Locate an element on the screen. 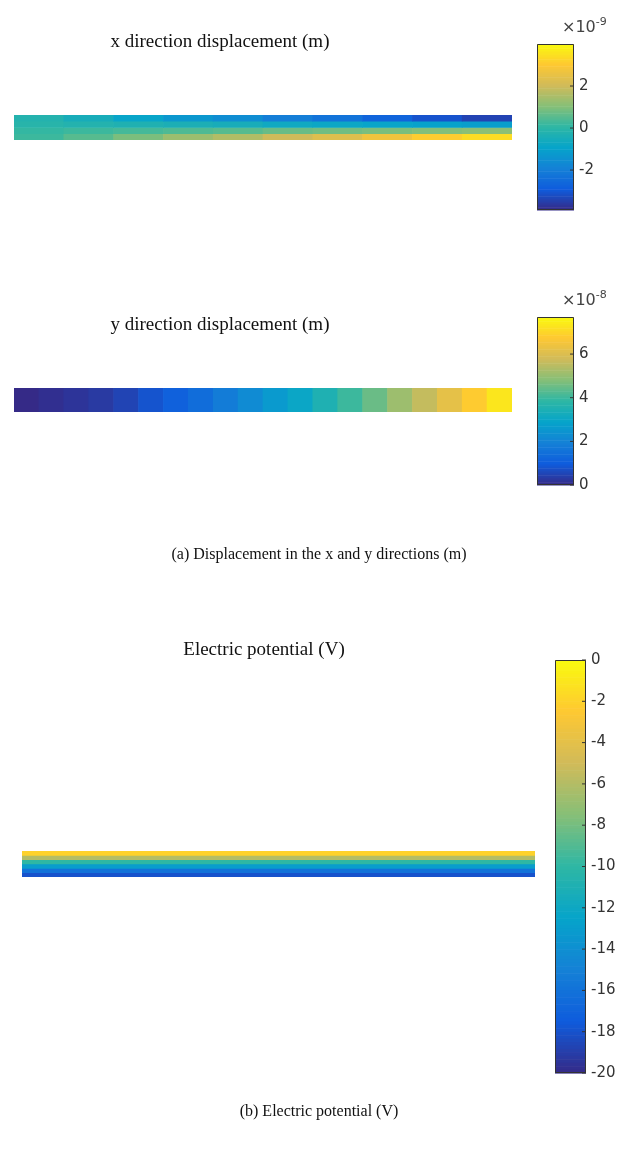 Image resolution: width=638 pixels, height=1153 pixels. chart-title: x direction displacement (m) is located at coordinates (220, 40).